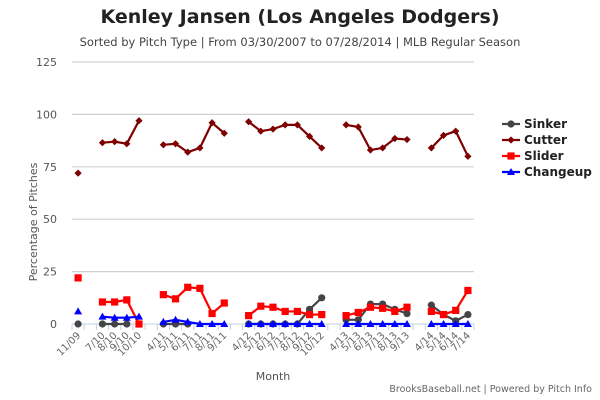 The image size is (600, 400). I want to click on legend-item-sinker: Sinker, so click(534, 124).